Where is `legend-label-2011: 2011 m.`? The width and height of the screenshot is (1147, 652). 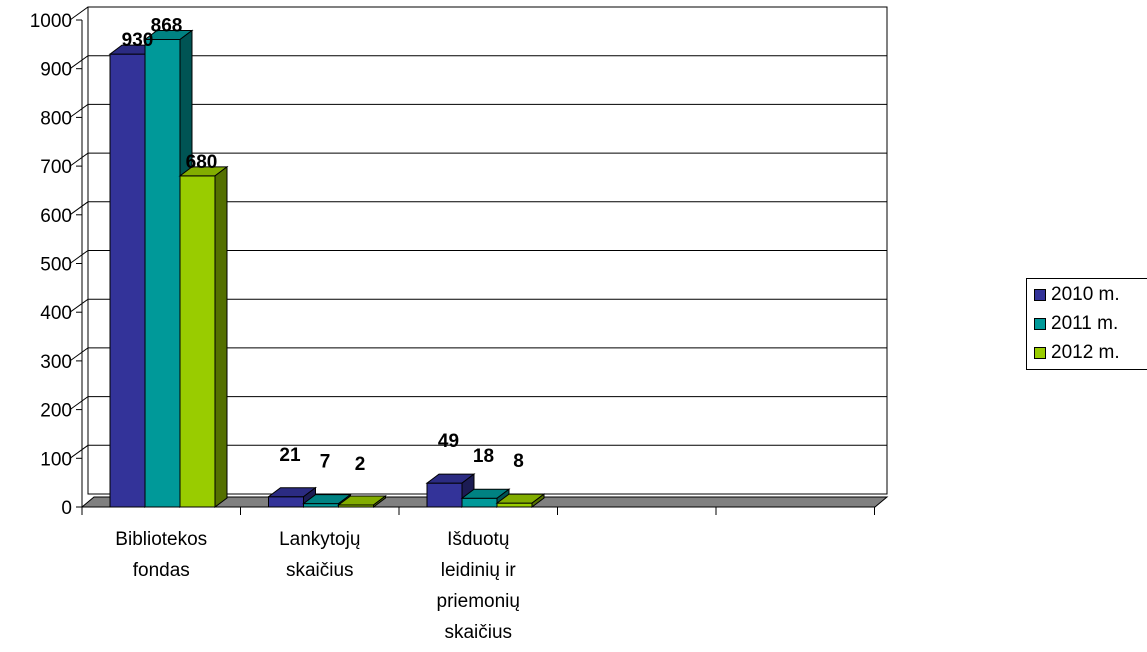 legend-label-2011: 2011 m. is located at coordinates (1085, 323).